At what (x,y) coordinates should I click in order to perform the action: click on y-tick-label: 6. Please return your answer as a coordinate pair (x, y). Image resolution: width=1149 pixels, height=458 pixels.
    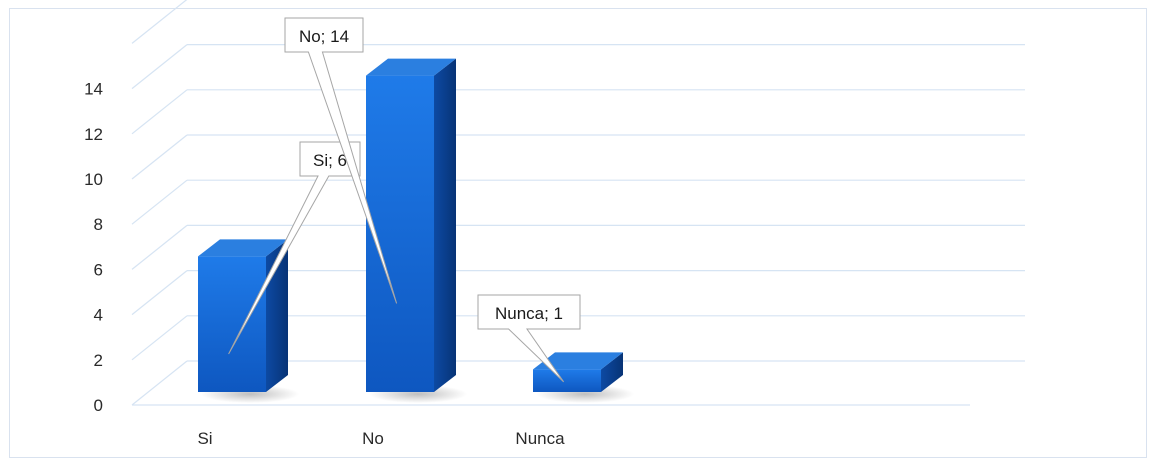
    Looking at the image, I should click on (98, 269).